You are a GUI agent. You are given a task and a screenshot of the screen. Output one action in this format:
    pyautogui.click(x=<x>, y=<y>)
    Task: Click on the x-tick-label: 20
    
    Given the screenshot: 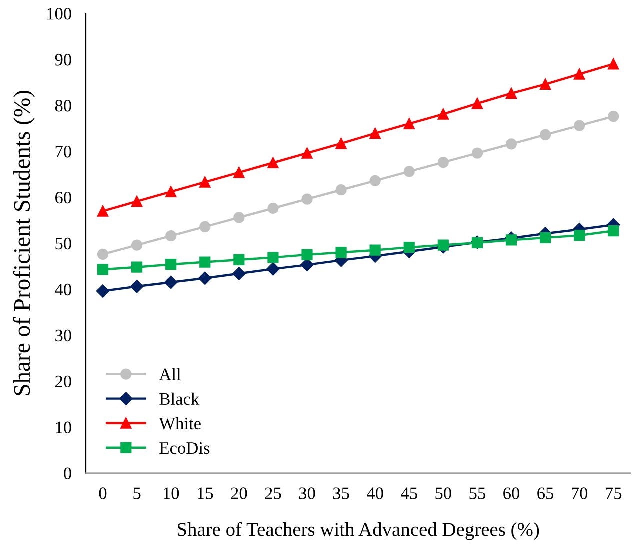 What is the action you would take?
    pyautogui.click(x=239, y=494)
    